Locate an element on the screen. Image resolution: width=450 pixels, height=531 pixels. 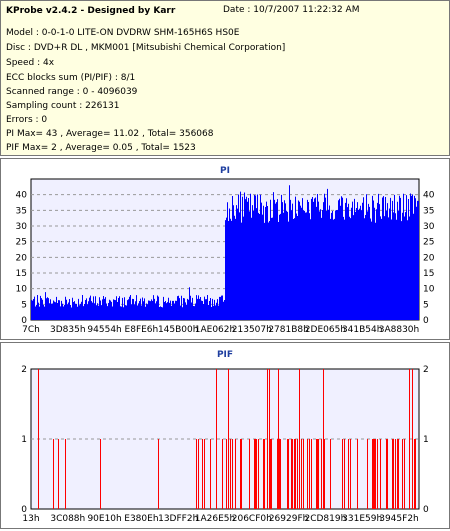
y-tick-label-left: 15 is located at coordinates (21, 274).